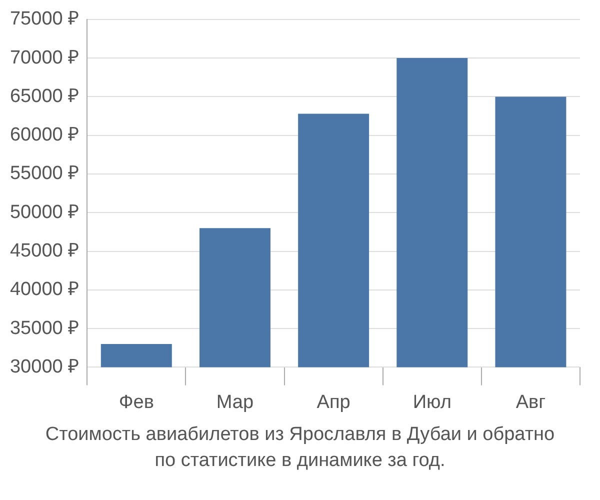  What do you see at coordinates (333, 402) in the screenshot?
I see `x-tick-label: Апр` at bounding box center [333, 402].